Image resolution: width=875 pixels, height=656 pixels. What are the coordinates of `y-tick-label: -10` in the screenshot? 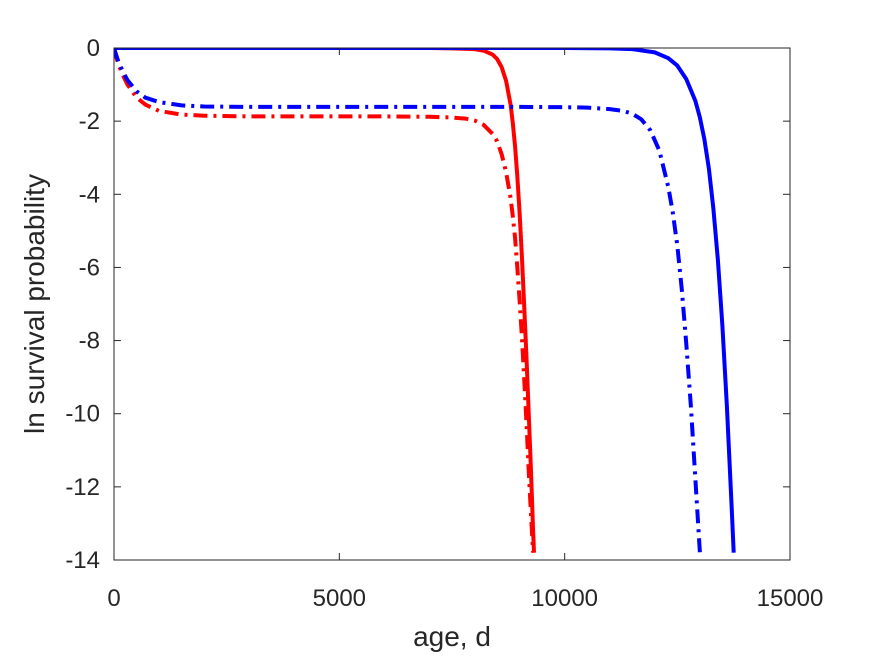 It's located at (82, 414).